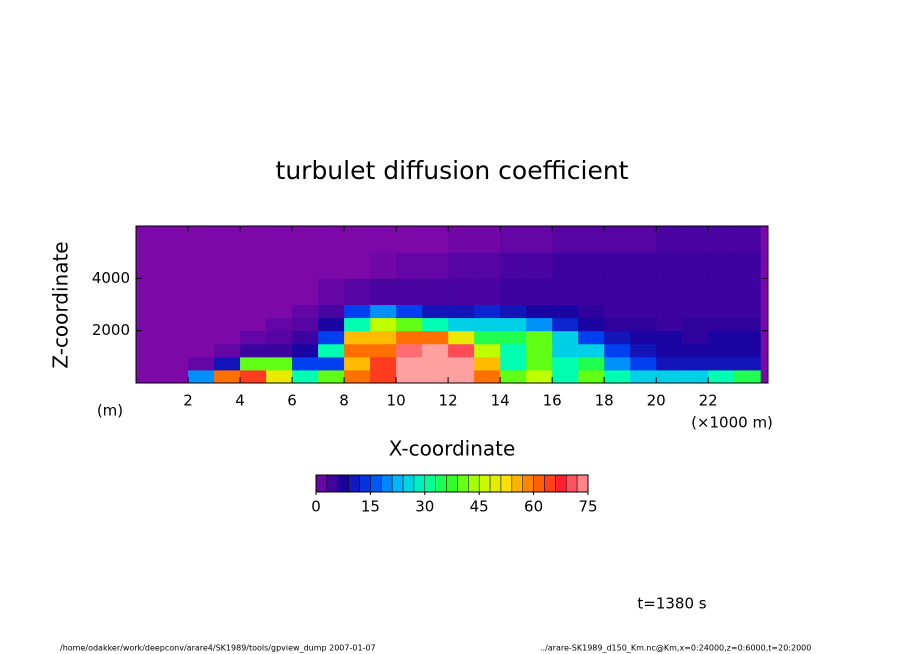 Image resolution: width=904 pixels, height=654 pixels. Describe the element at coordinates (448, 401) in the screenshot. I see `x-tick-label: 12` at that location.